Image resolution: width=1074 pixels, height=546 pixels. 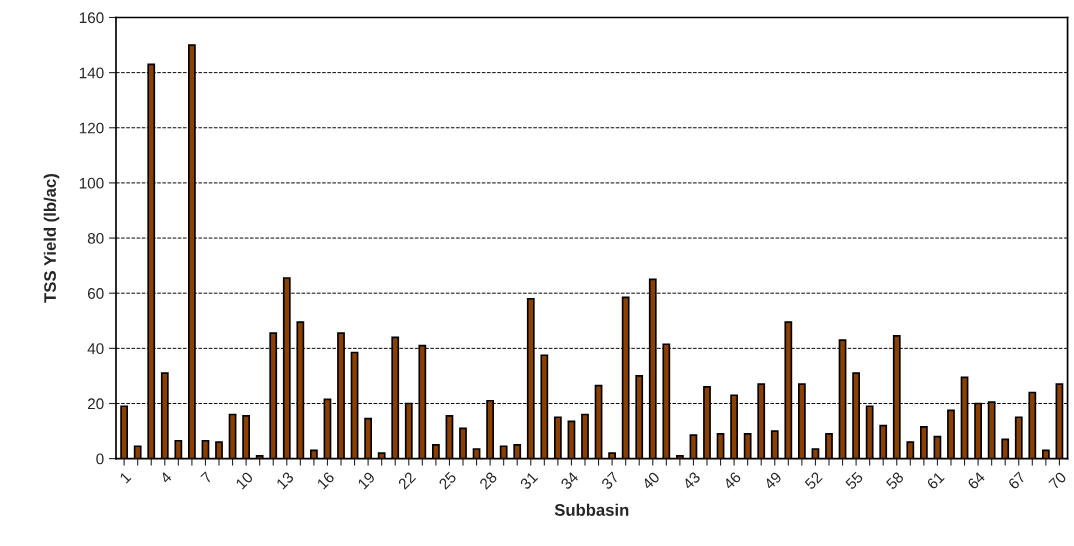 What do you see at coordinates (244, 480) in the screenshot?
I see `x-tick-label: 10` at bounding box center [244, 480].